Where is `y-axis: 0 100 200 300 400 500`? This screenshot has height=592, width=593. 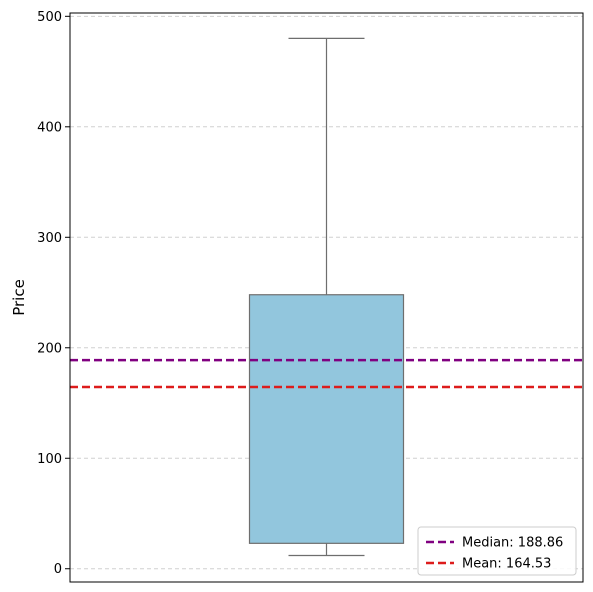
y-axis: 0 100 200 300 400 500 is located at coordinates (53, 293).